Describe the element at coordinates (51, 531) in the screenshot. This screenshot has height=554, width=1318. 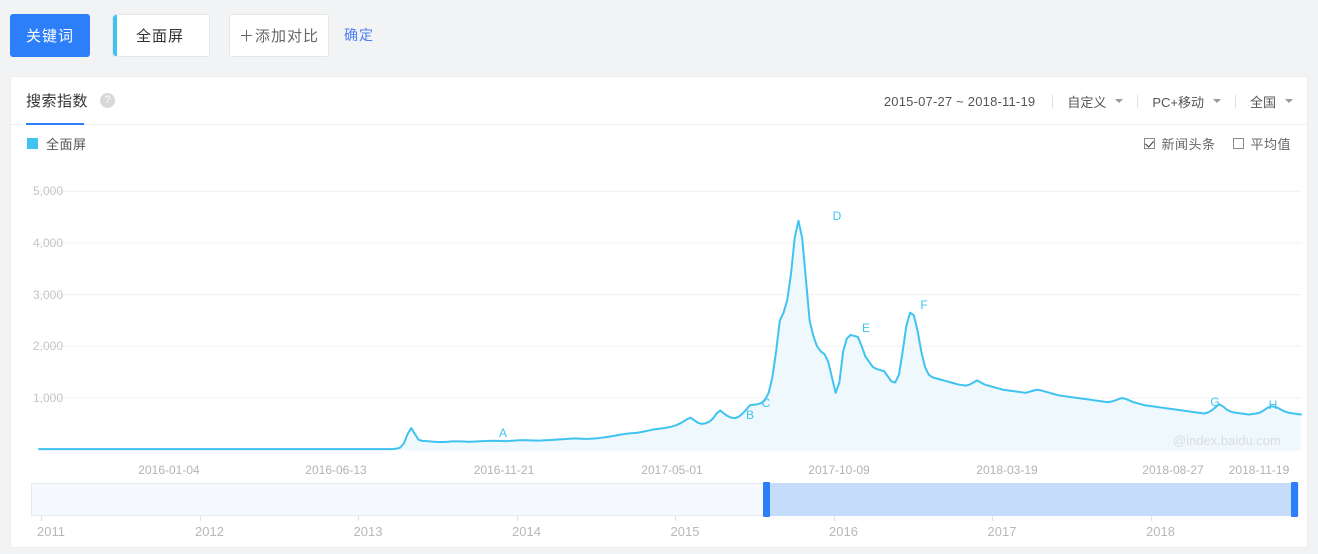
I see `slider-year-label: 2011` at that location.